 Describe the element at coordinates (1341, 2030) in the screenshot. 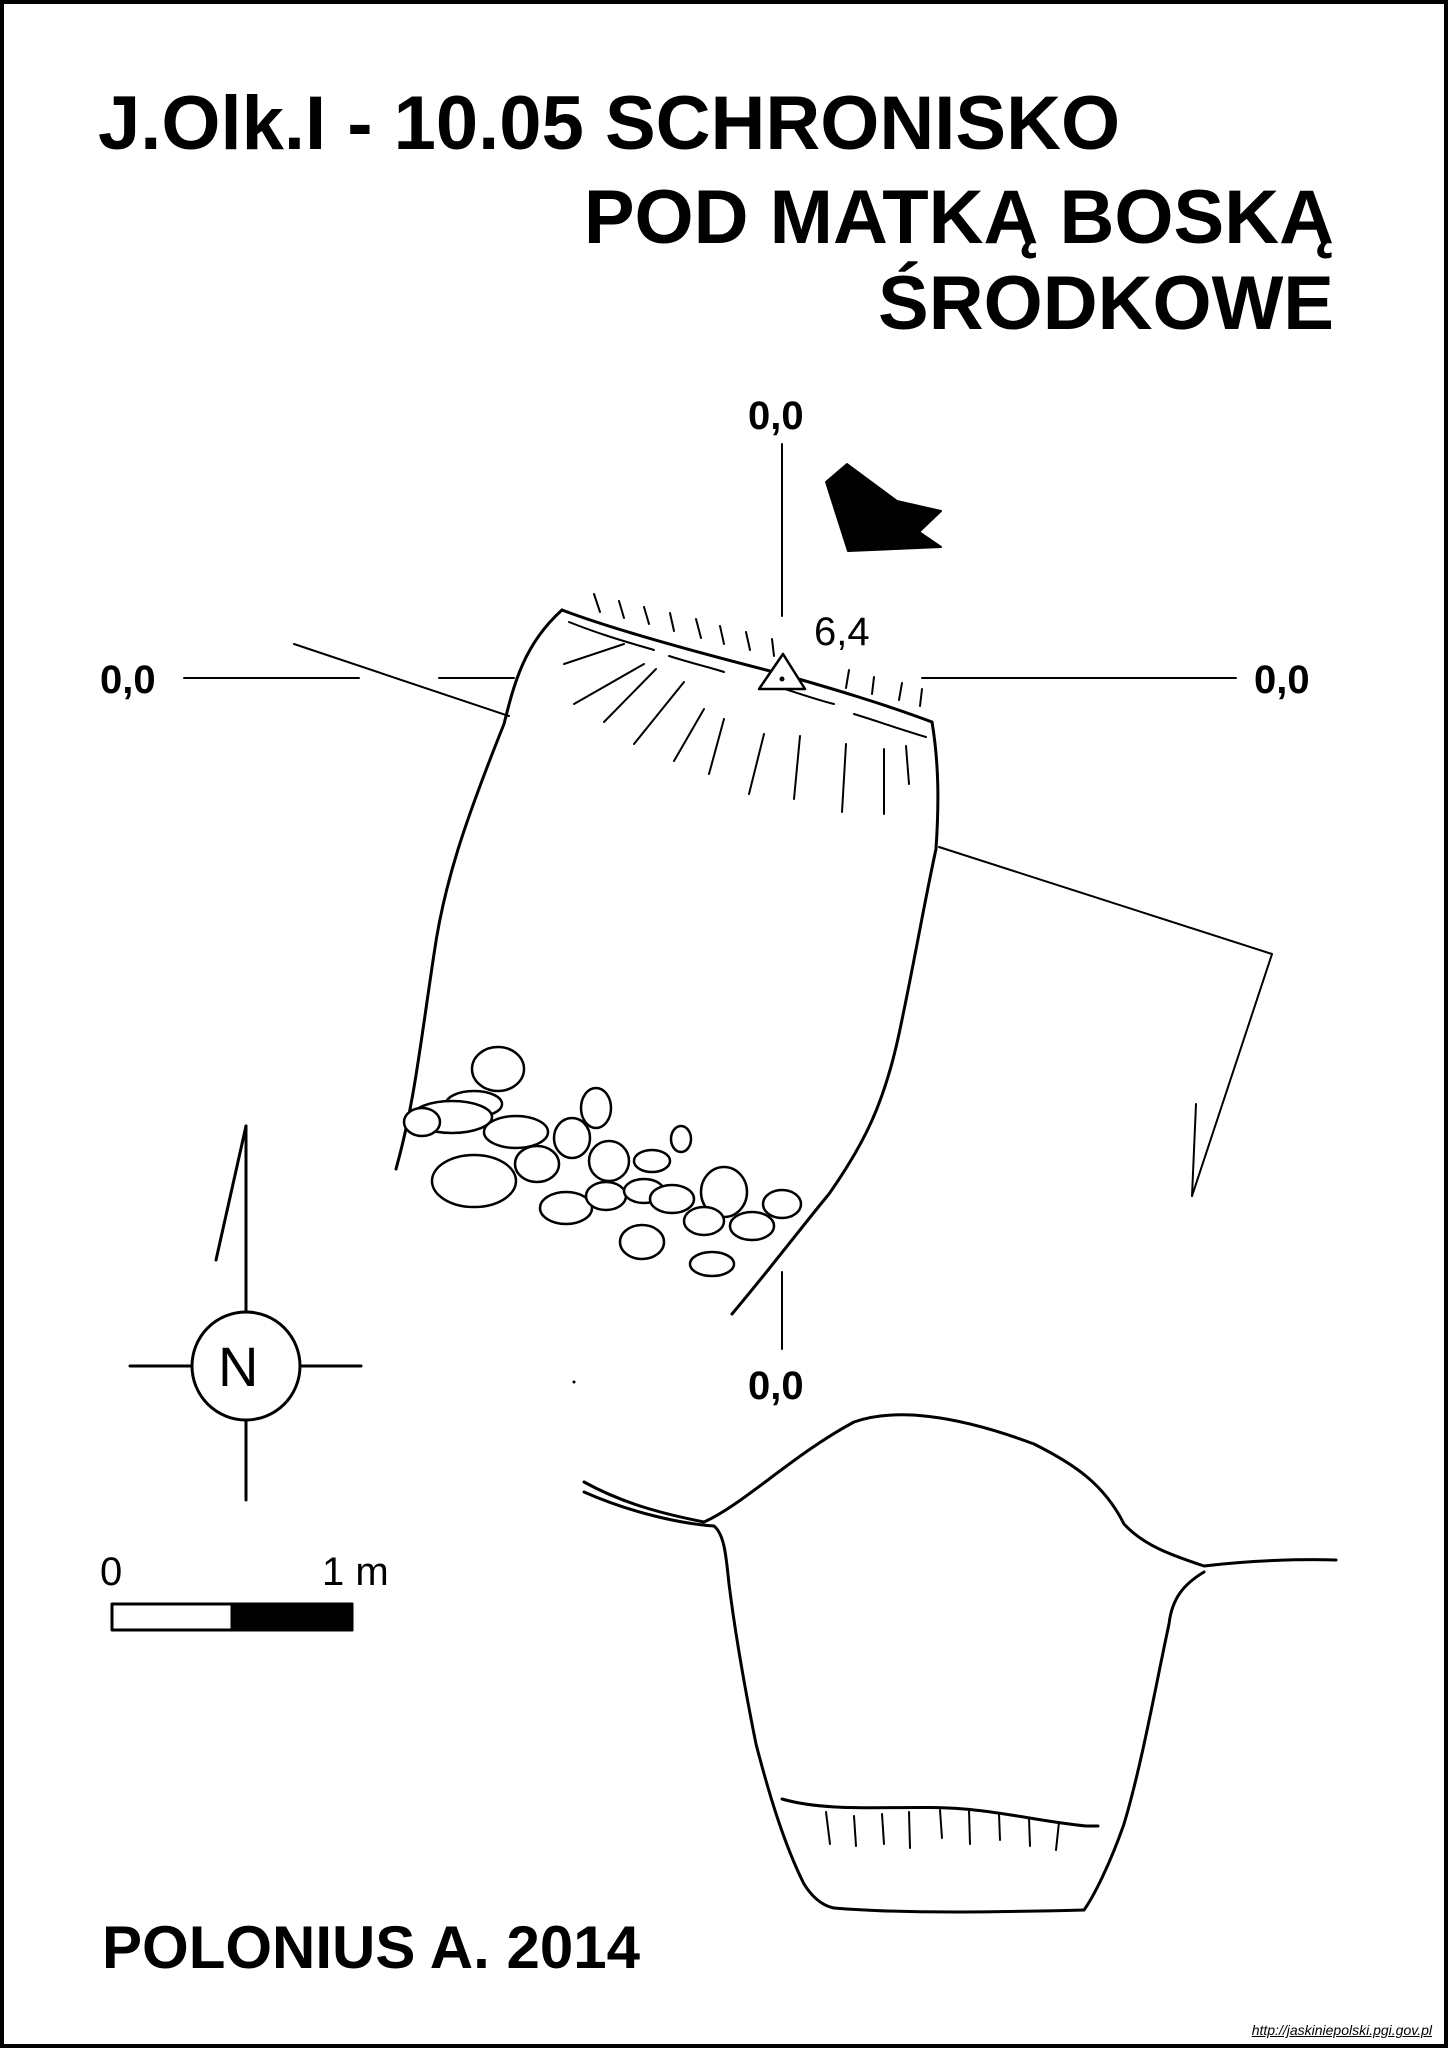

I see `source-url-link: http://jaskiniepolski.pgi.gov.pl` at that location.